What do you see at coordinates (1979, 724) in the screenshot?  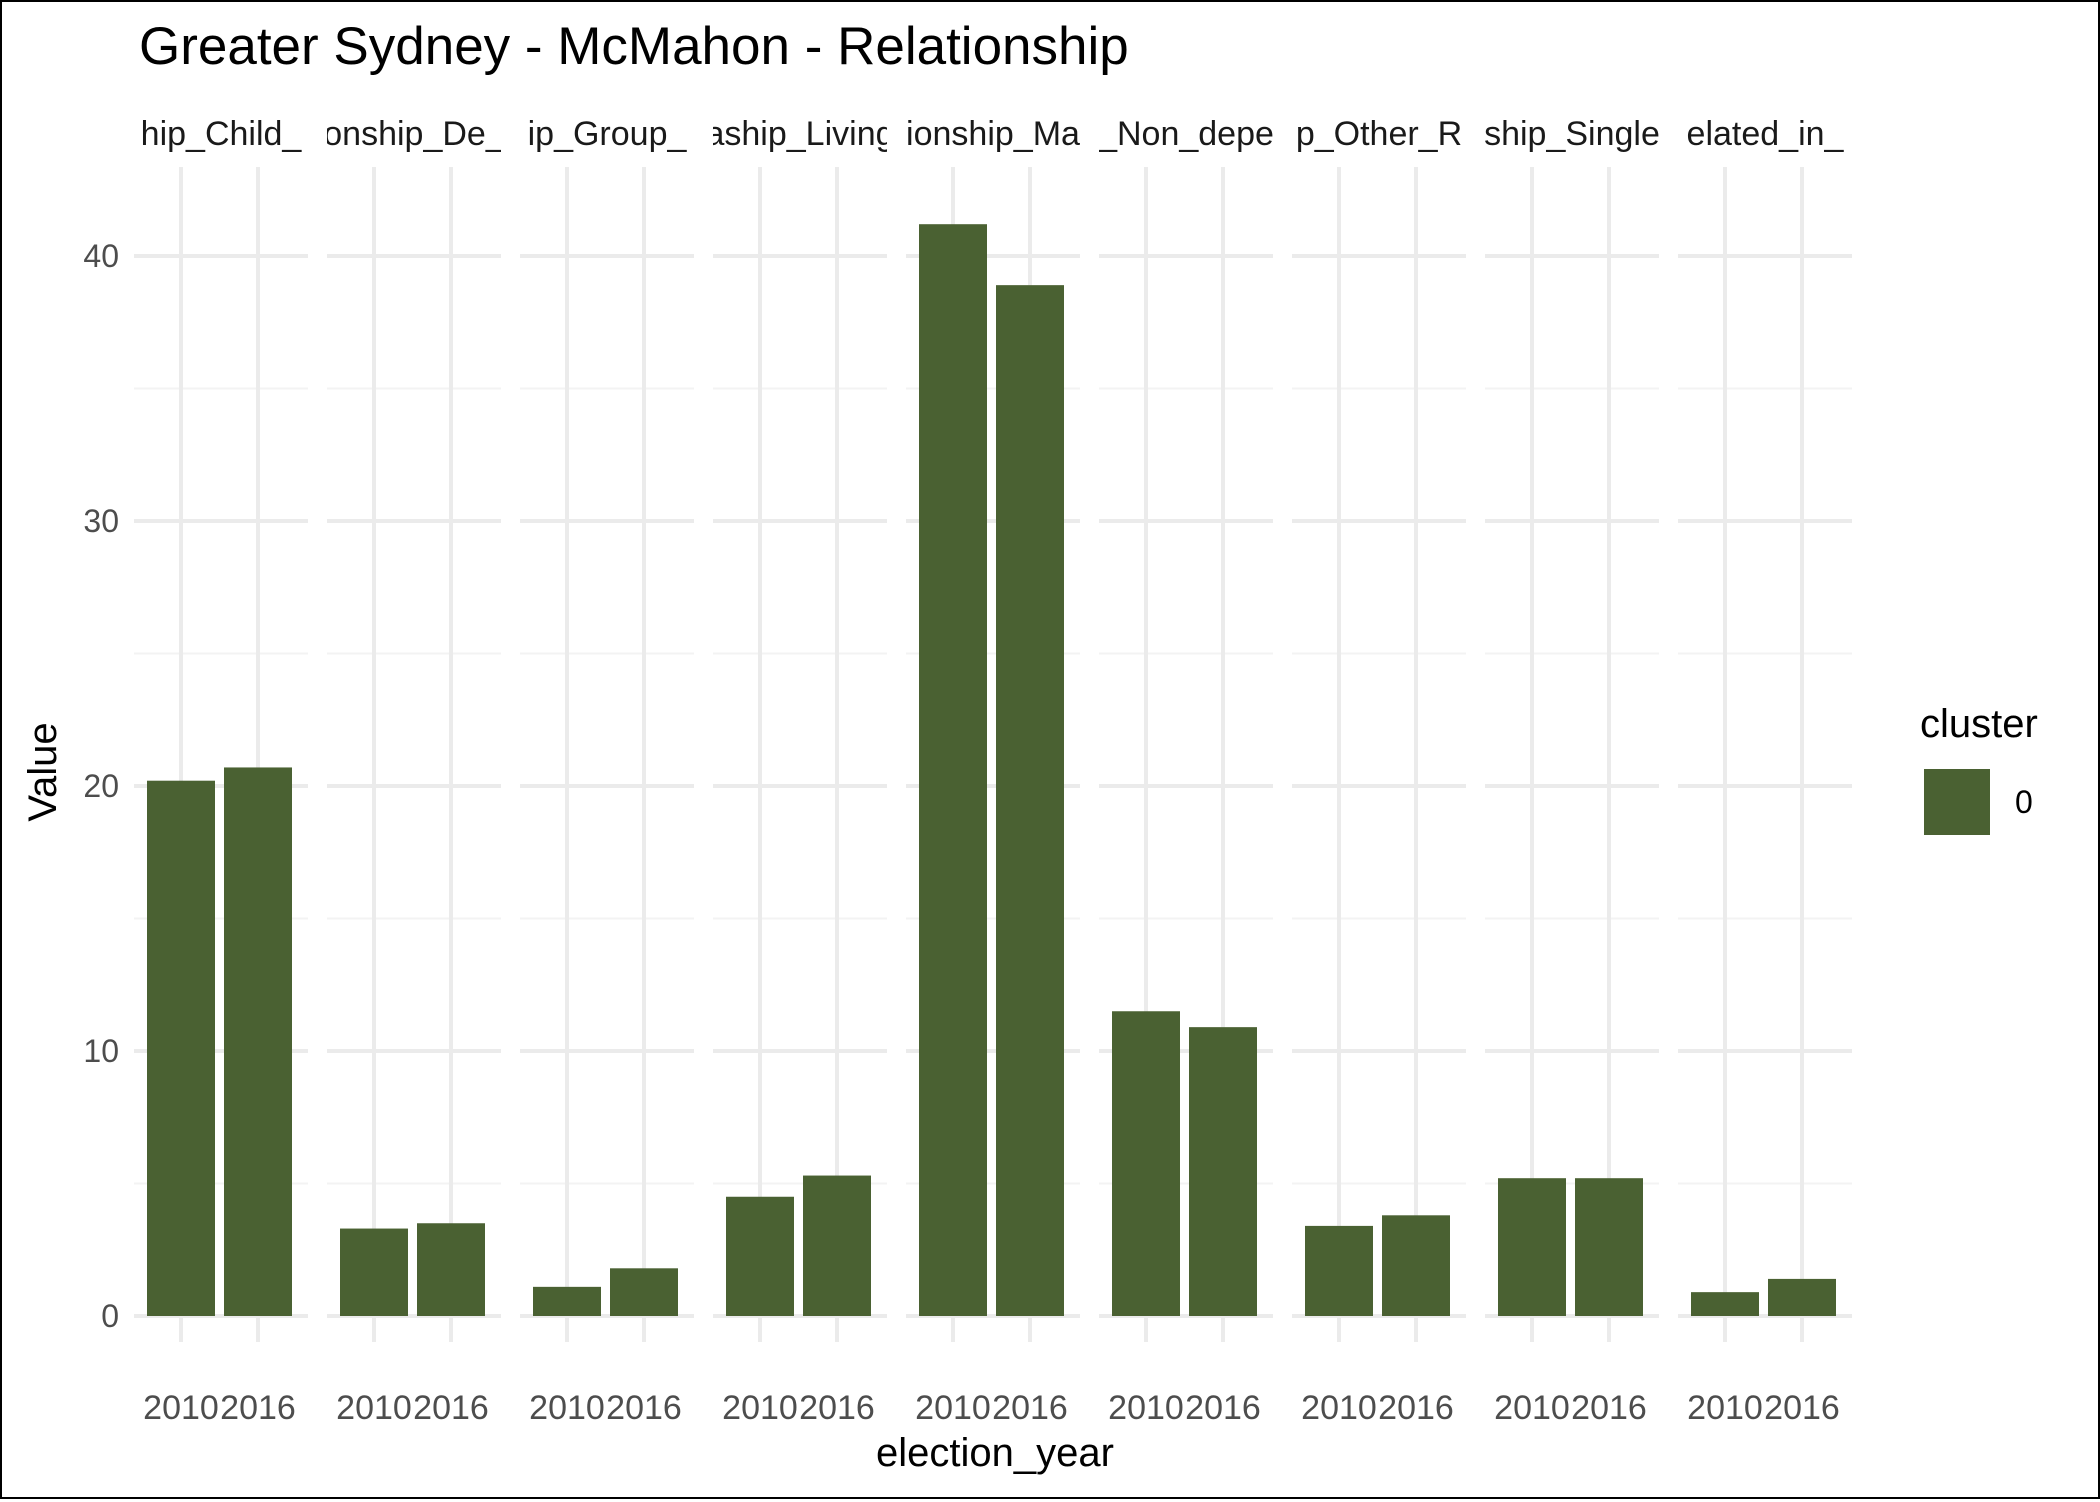 I see `legend-title: cluster` at bounding box center [1979, 724].